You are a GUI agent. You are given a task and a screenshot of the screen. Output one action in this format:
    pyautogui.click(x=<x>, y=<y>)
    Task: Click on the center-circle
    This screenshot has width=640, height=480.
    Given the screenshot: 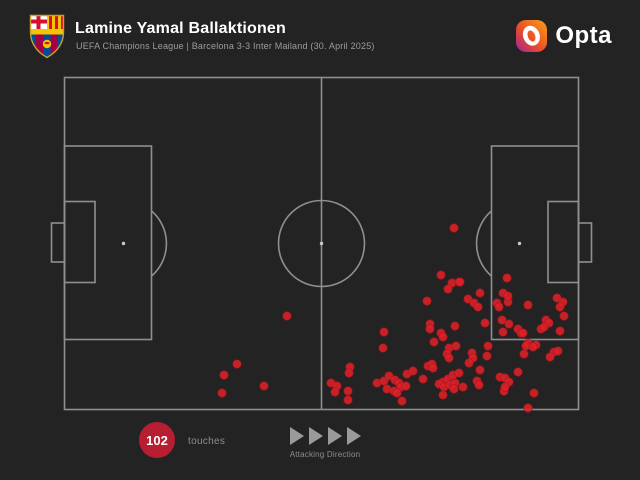 What is the action you would take?
    pyautogui.click(x=321, y=243)
    